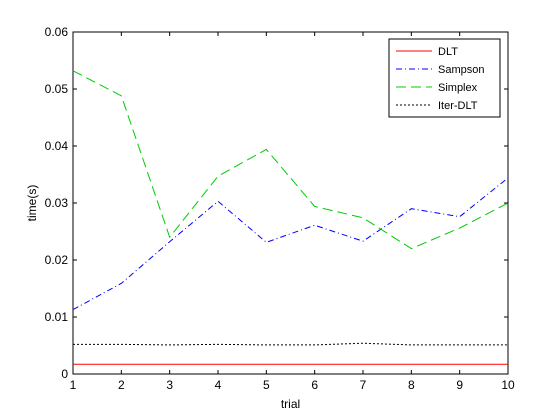 The width and height of the screenshot is (560, 420). Describe the element at coordinates (73, 385) in the screenshot. I see `x-tick-label: 1` at that location.